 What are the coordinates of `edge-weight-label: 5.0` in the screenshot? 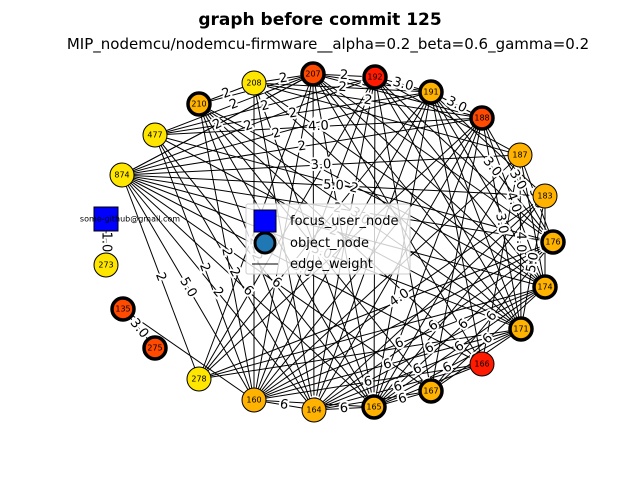 It's located at (187, 287).